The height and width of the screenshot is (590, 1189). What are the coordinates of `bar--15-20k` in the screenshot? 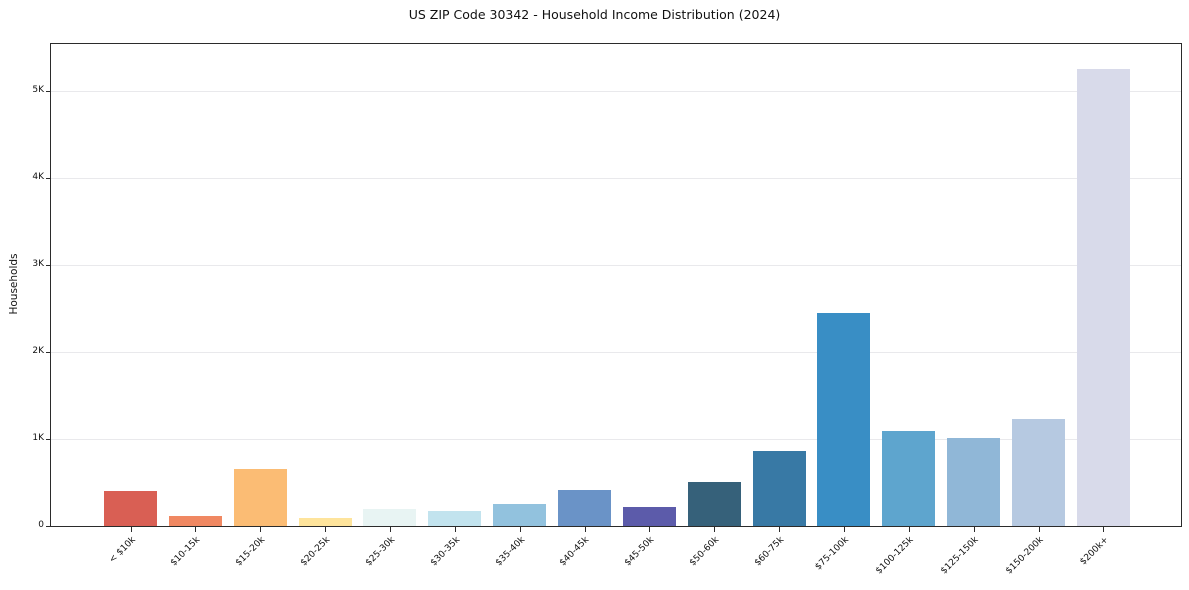 It's located at (260, 497).